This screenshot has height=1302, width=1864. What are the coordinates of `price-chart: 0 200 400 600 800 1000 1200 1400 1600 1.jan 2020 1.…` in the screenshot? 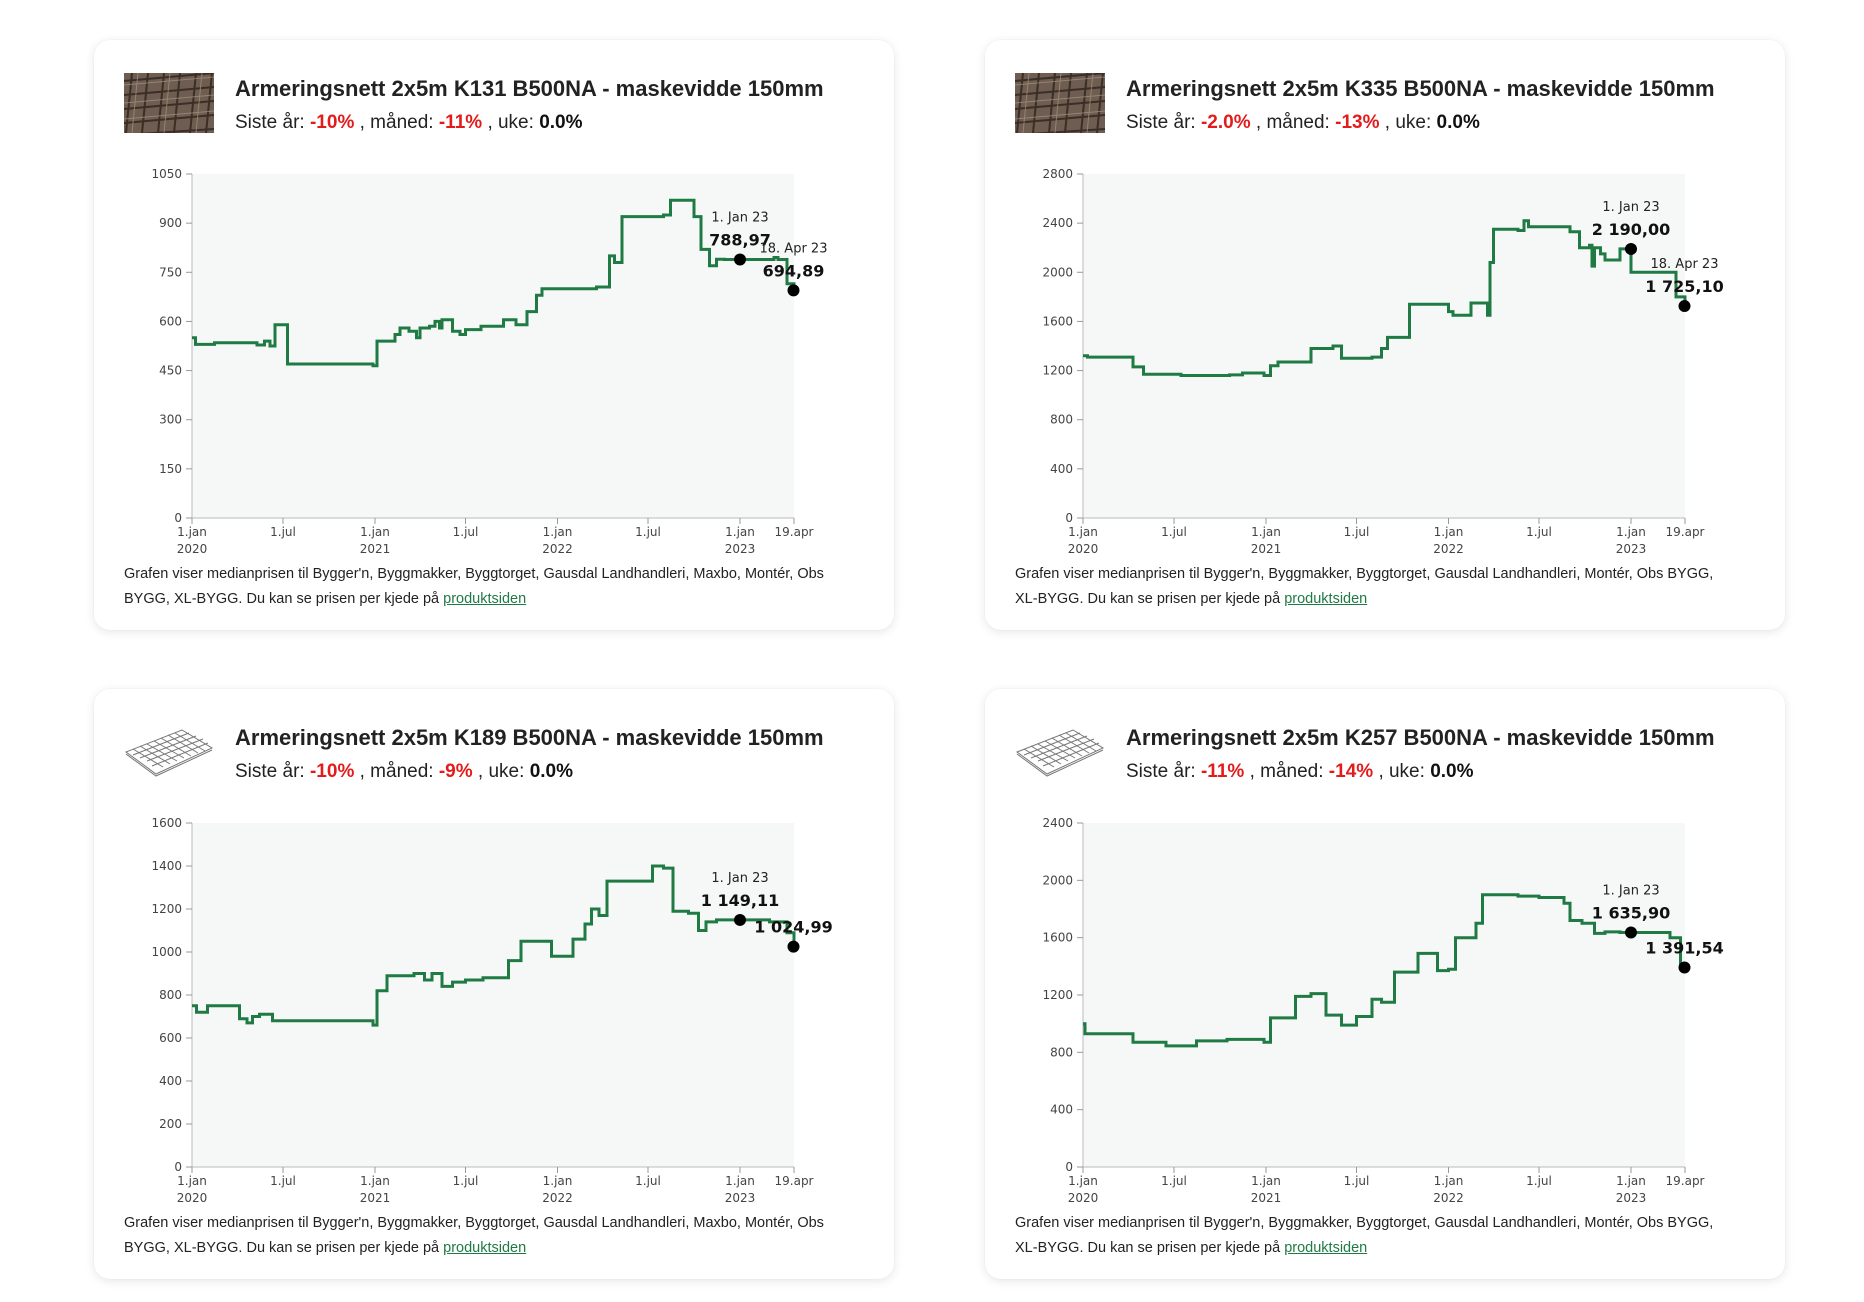 It's located at (479, 1019).